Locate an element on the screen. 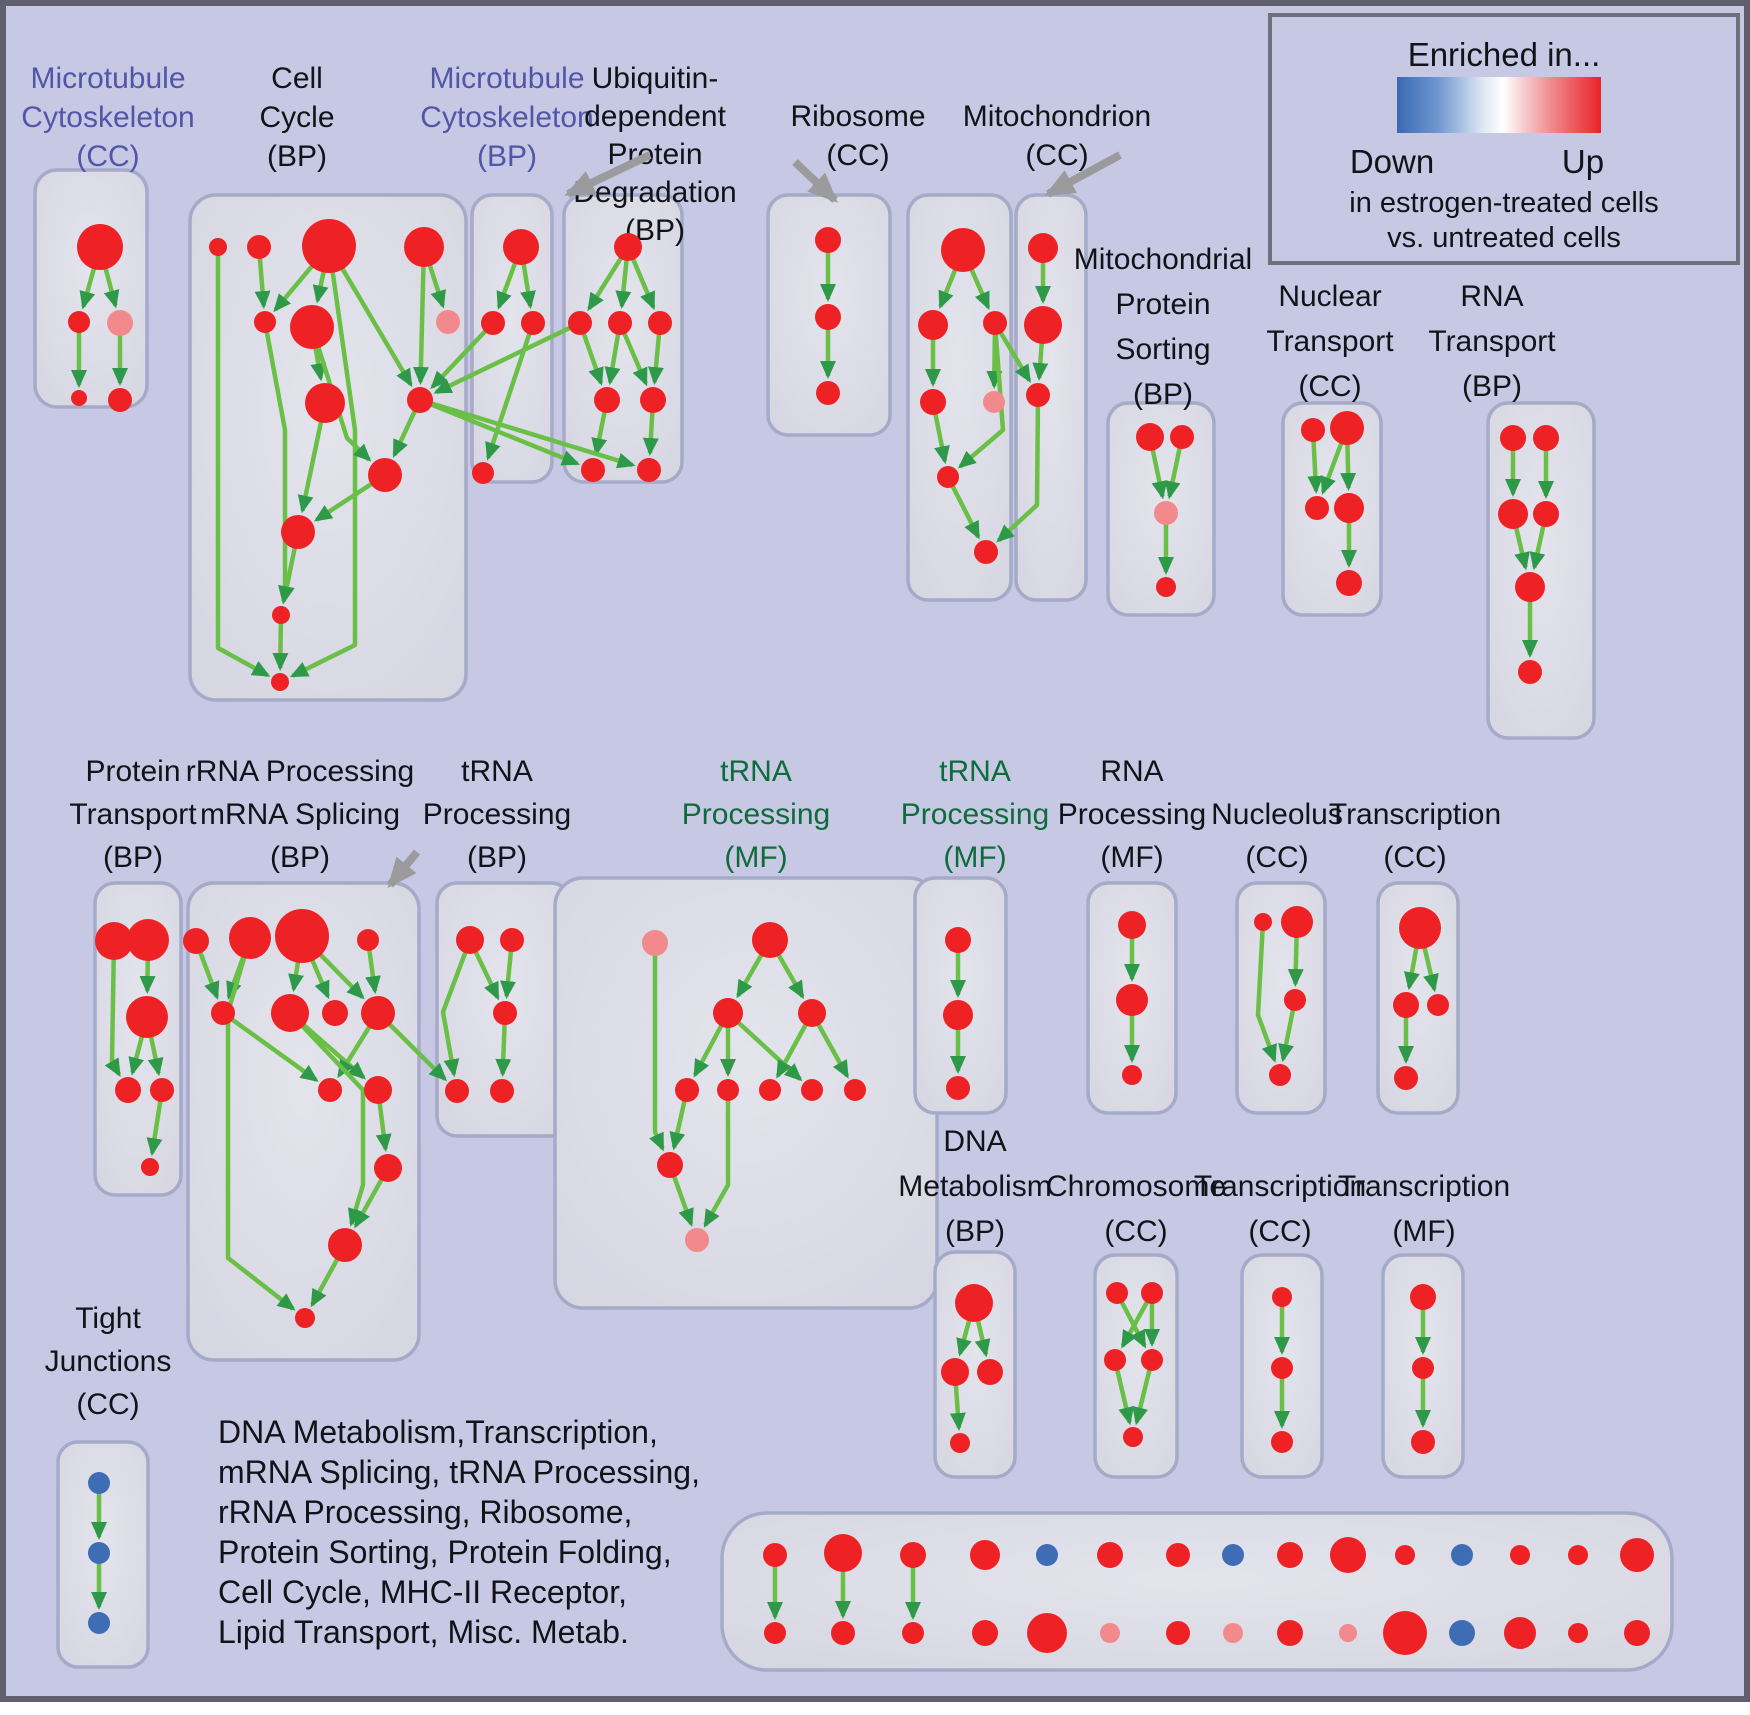 The width and height of the screenshot is (1750, 1715). node-mtcc5 is located at coordinates (120, 400).